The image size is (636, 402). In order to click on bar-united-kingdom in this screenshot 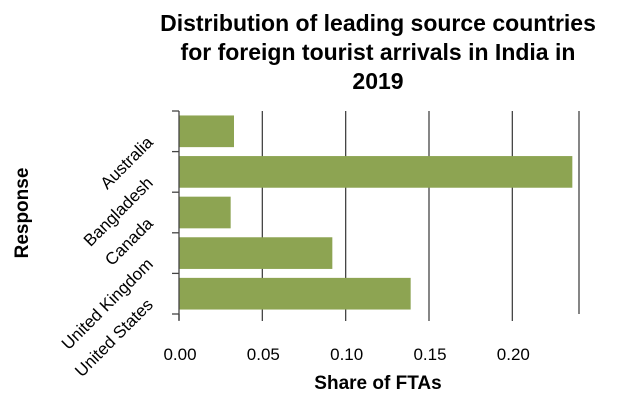, I will do `click(256, 253)`.